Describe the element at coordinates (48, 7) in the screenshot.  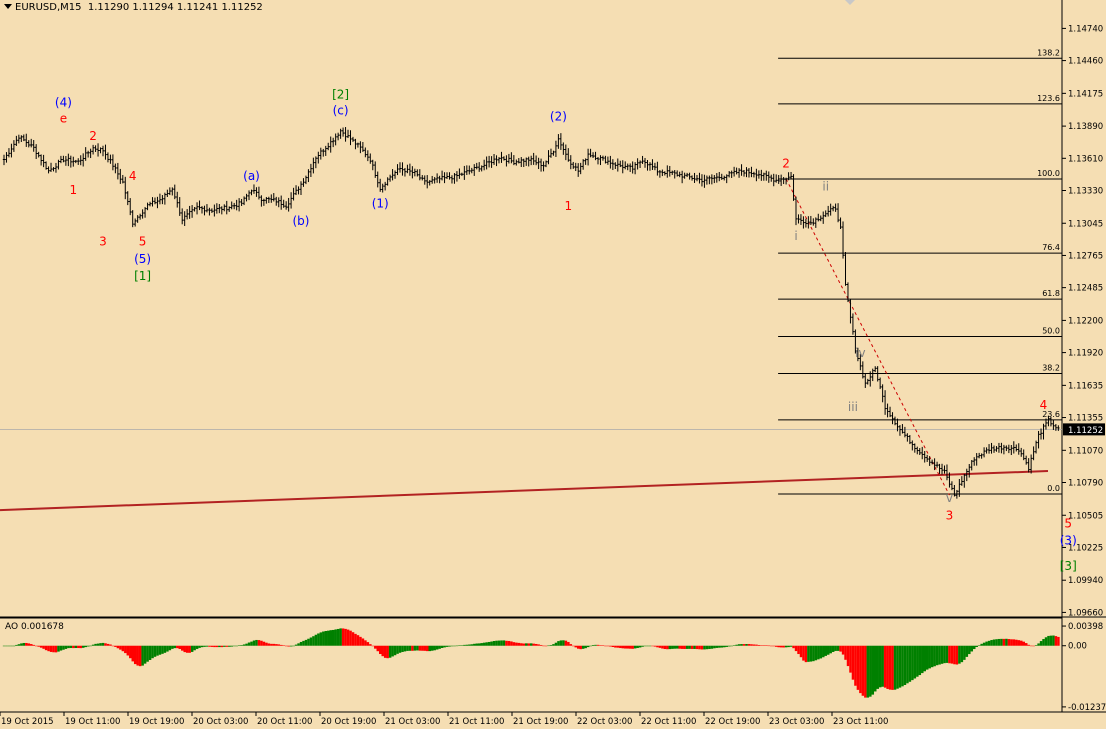
I see `symbol-timeframe: EURUSD,M15` at that location.